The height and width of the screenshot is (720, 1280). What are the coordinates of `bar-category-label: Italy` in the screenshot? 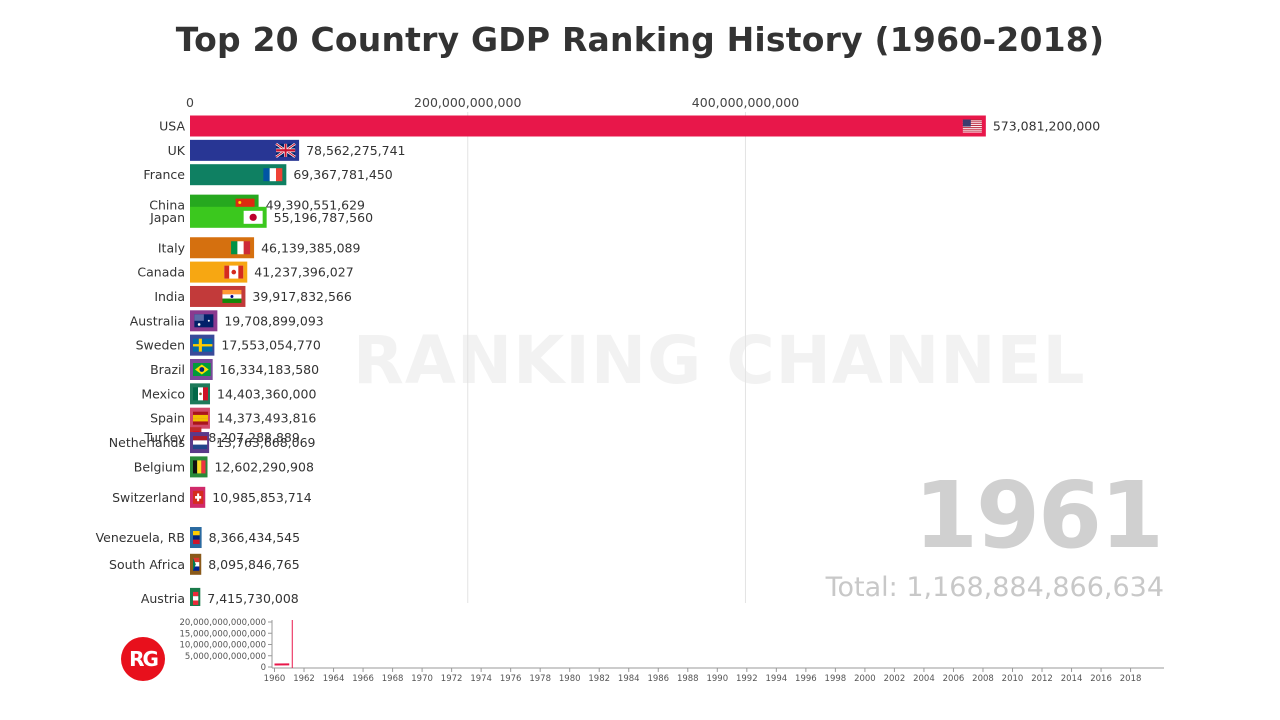 It's located at (172, 247).